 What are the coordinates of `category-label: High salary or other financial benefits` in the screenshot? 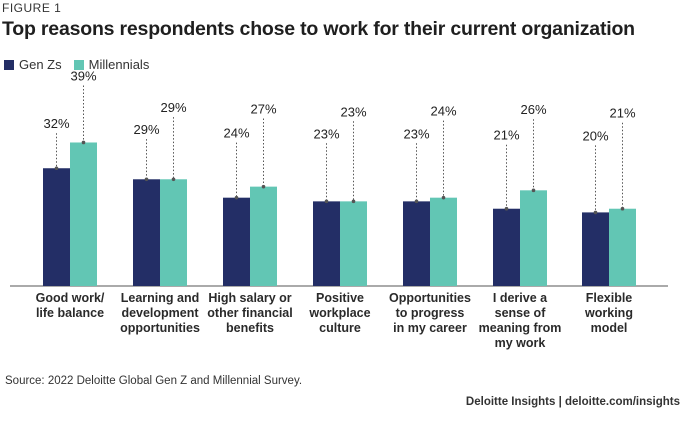 It's located at (249, 313).